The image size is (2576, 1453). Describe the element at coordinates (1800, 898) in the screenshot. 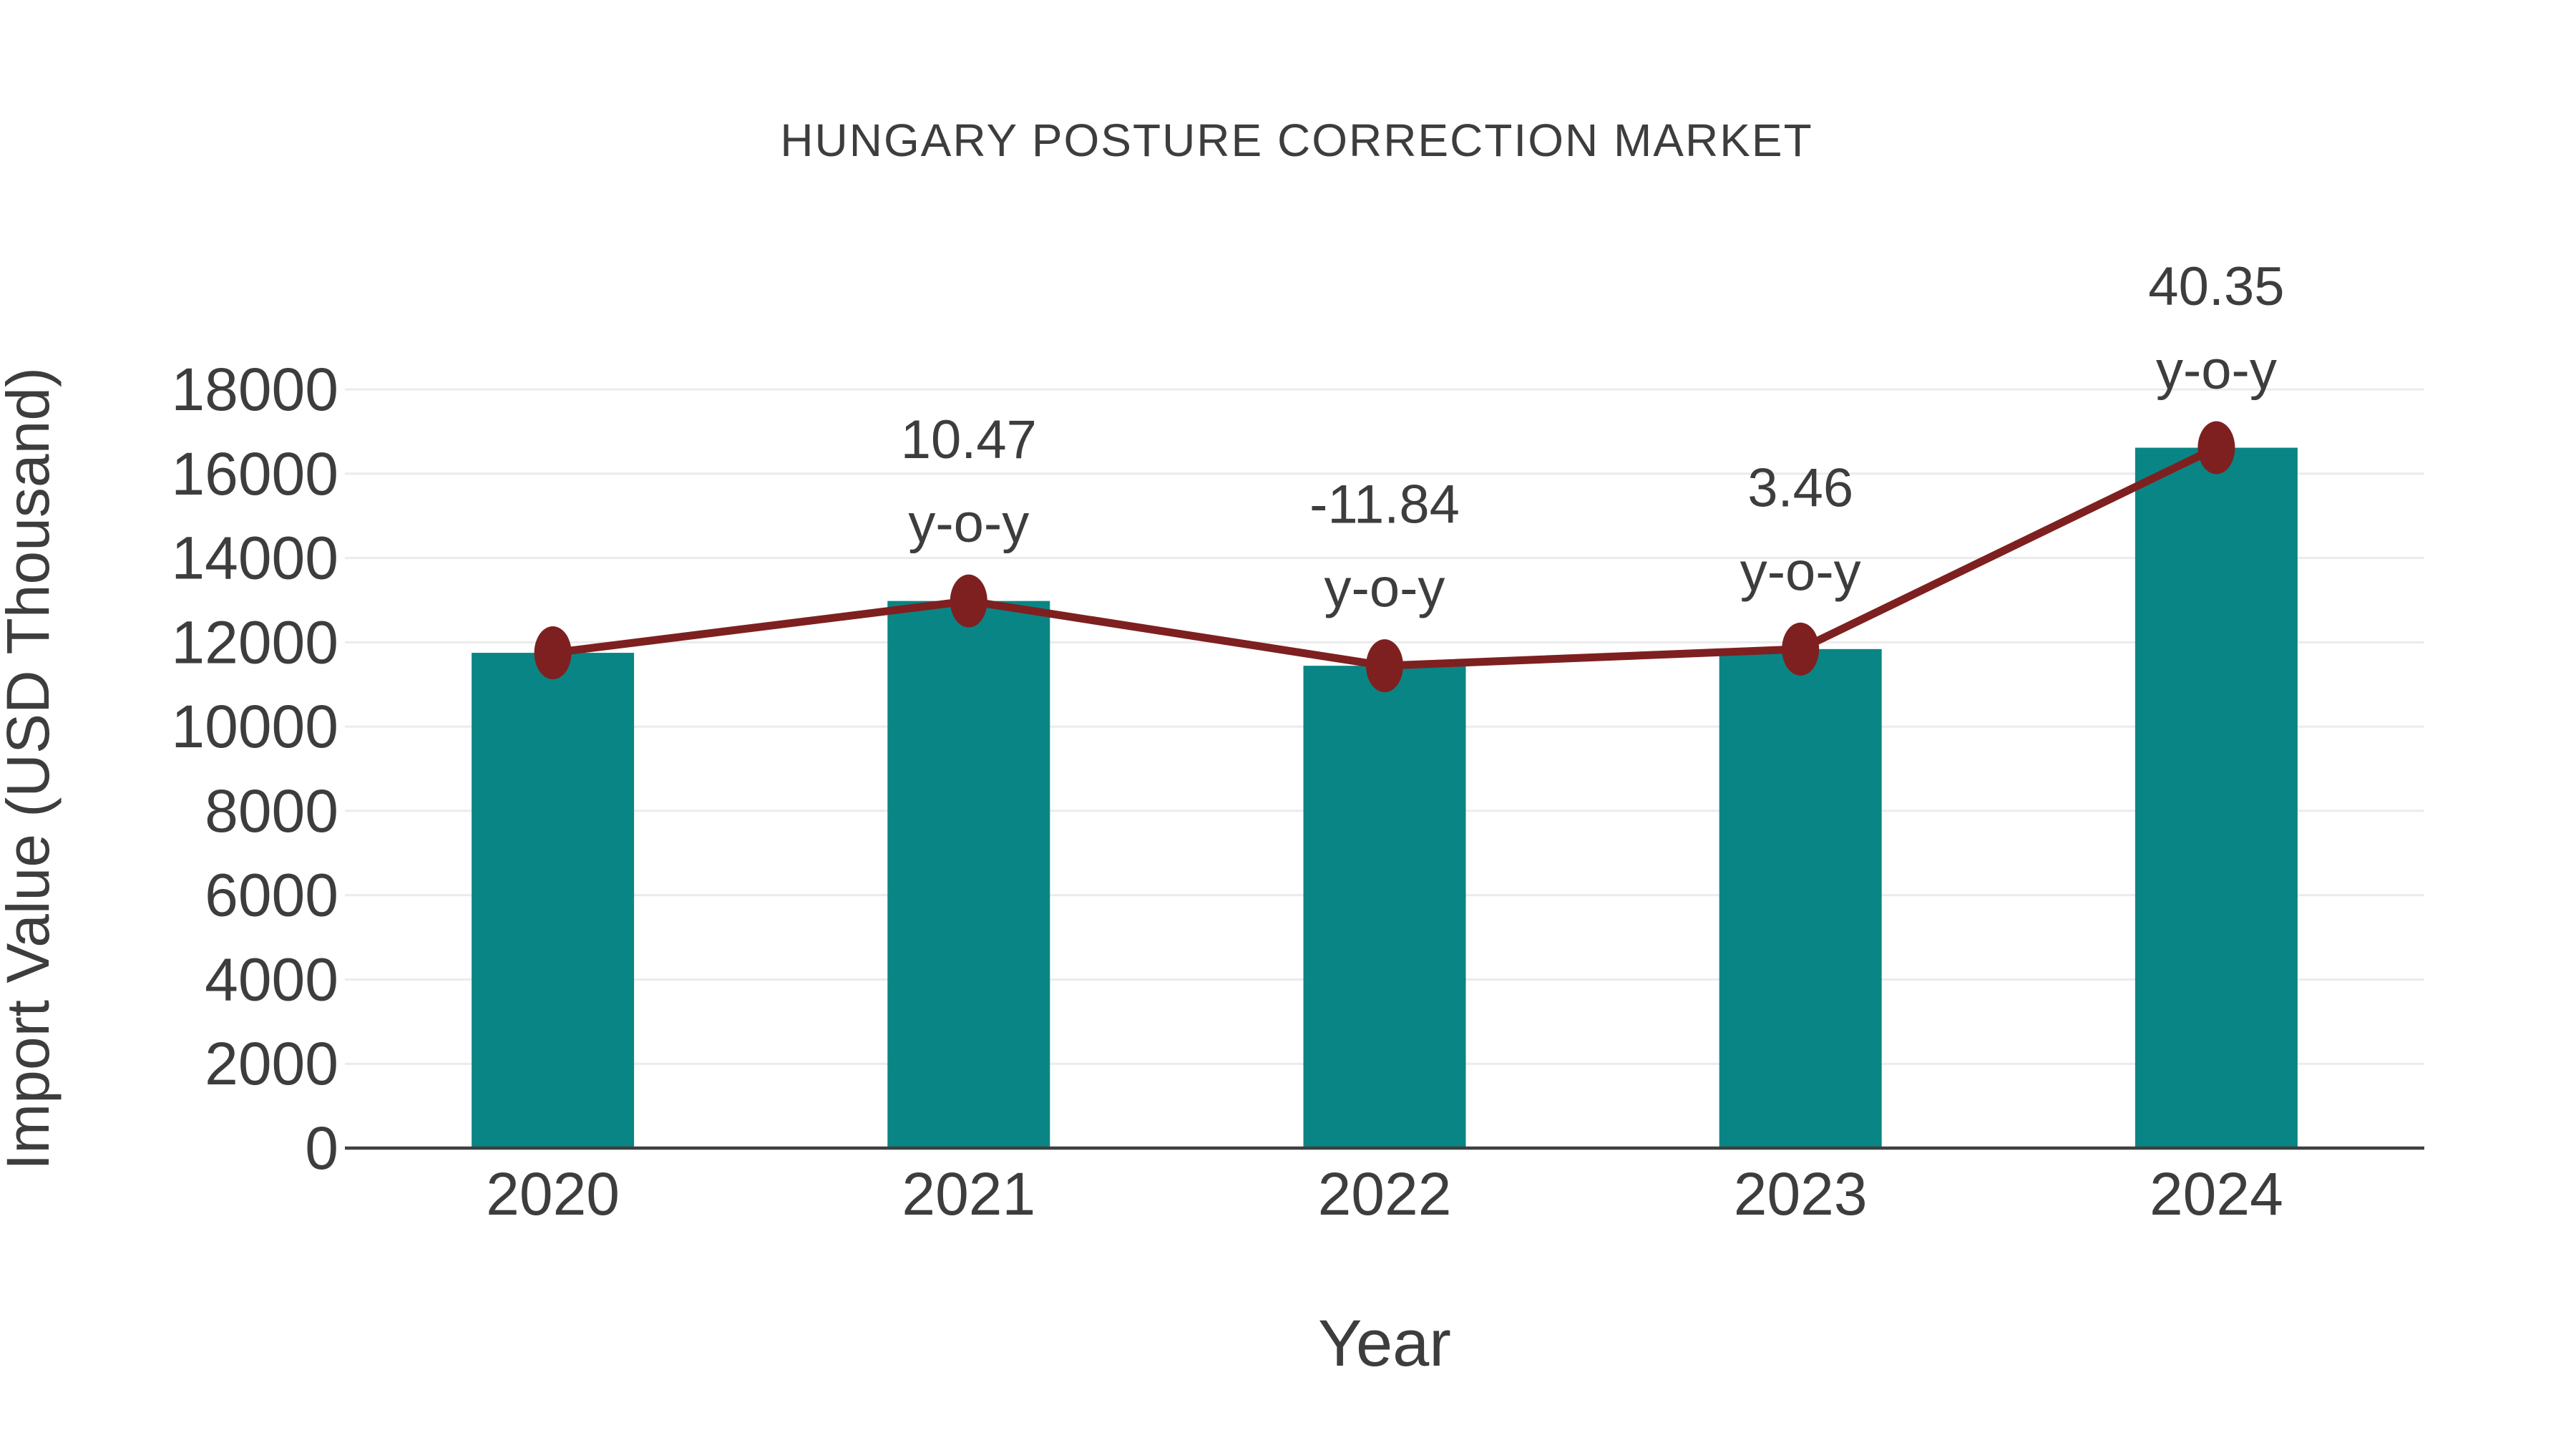

I see `bar-2023` at that location.